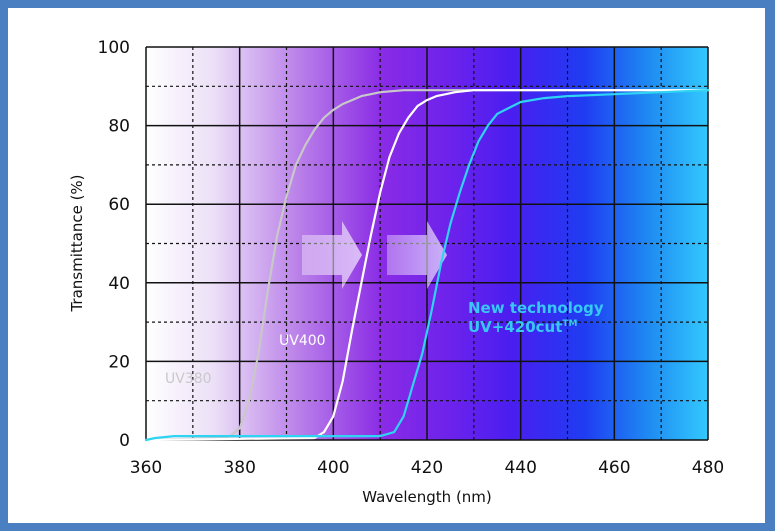 The image size is (775, 531). I want to click on y-tick-label: 20, so click(119, 362).